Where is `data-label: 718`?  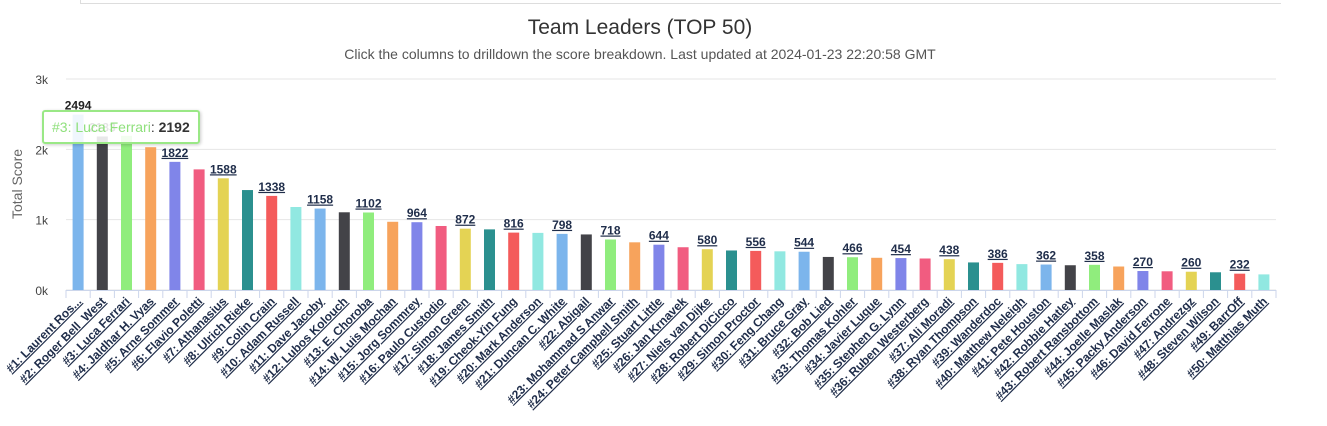
data-label: 718 is located at coordinates (610, 231).